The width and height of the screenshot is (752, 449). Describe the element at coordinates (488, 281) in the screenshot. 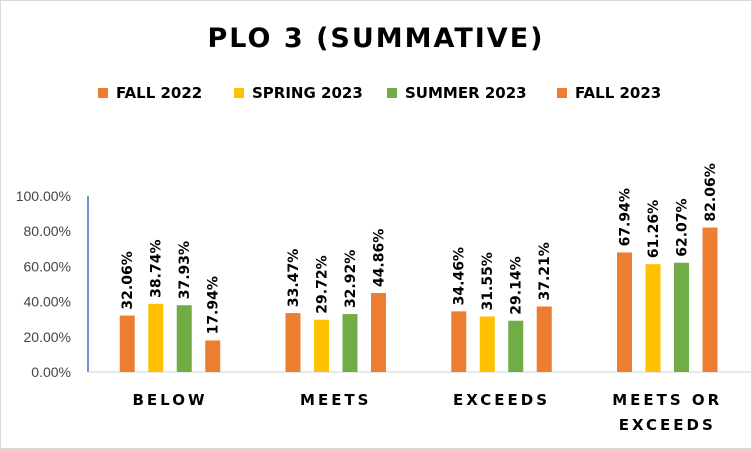

I see `data-label: 31.55%` at that location.